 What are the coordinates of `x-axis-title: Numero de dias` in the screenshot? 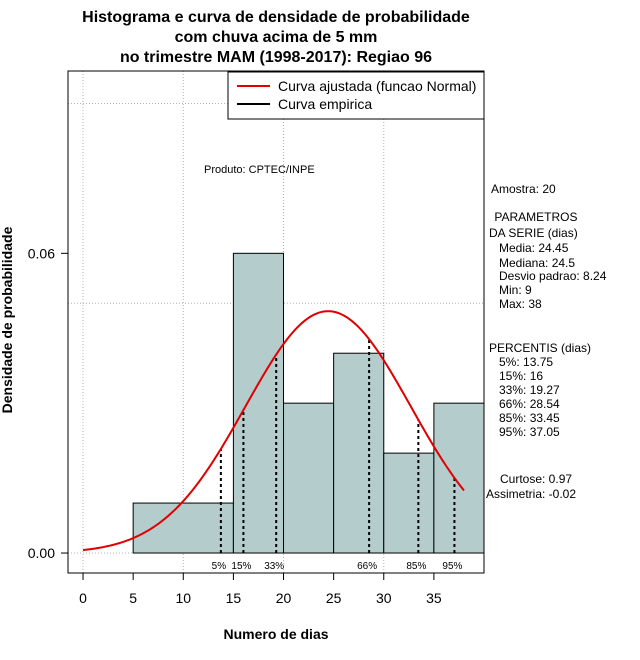 It's located at (275, 634).